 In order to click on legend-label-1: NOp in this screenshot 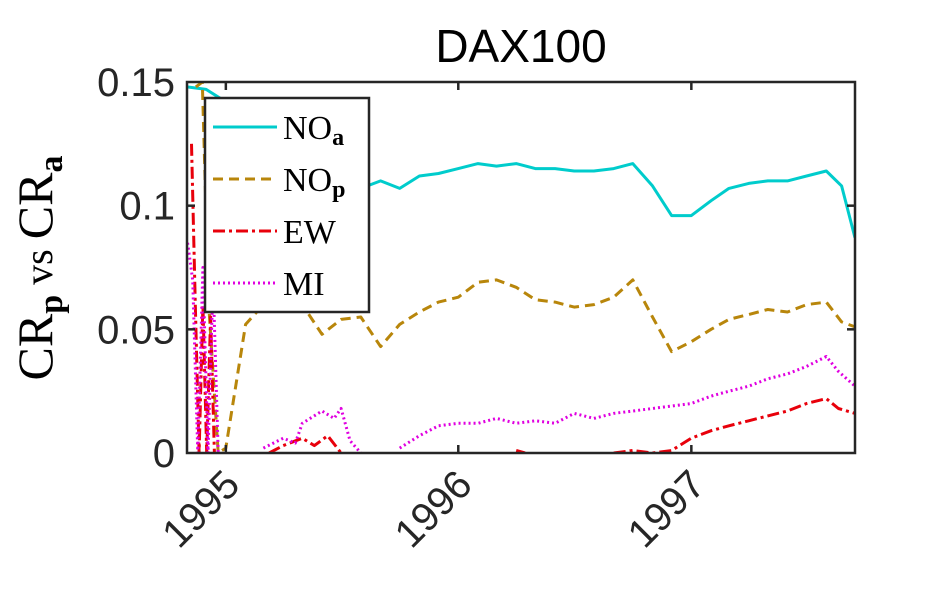, I will do `click(314, 182)`.